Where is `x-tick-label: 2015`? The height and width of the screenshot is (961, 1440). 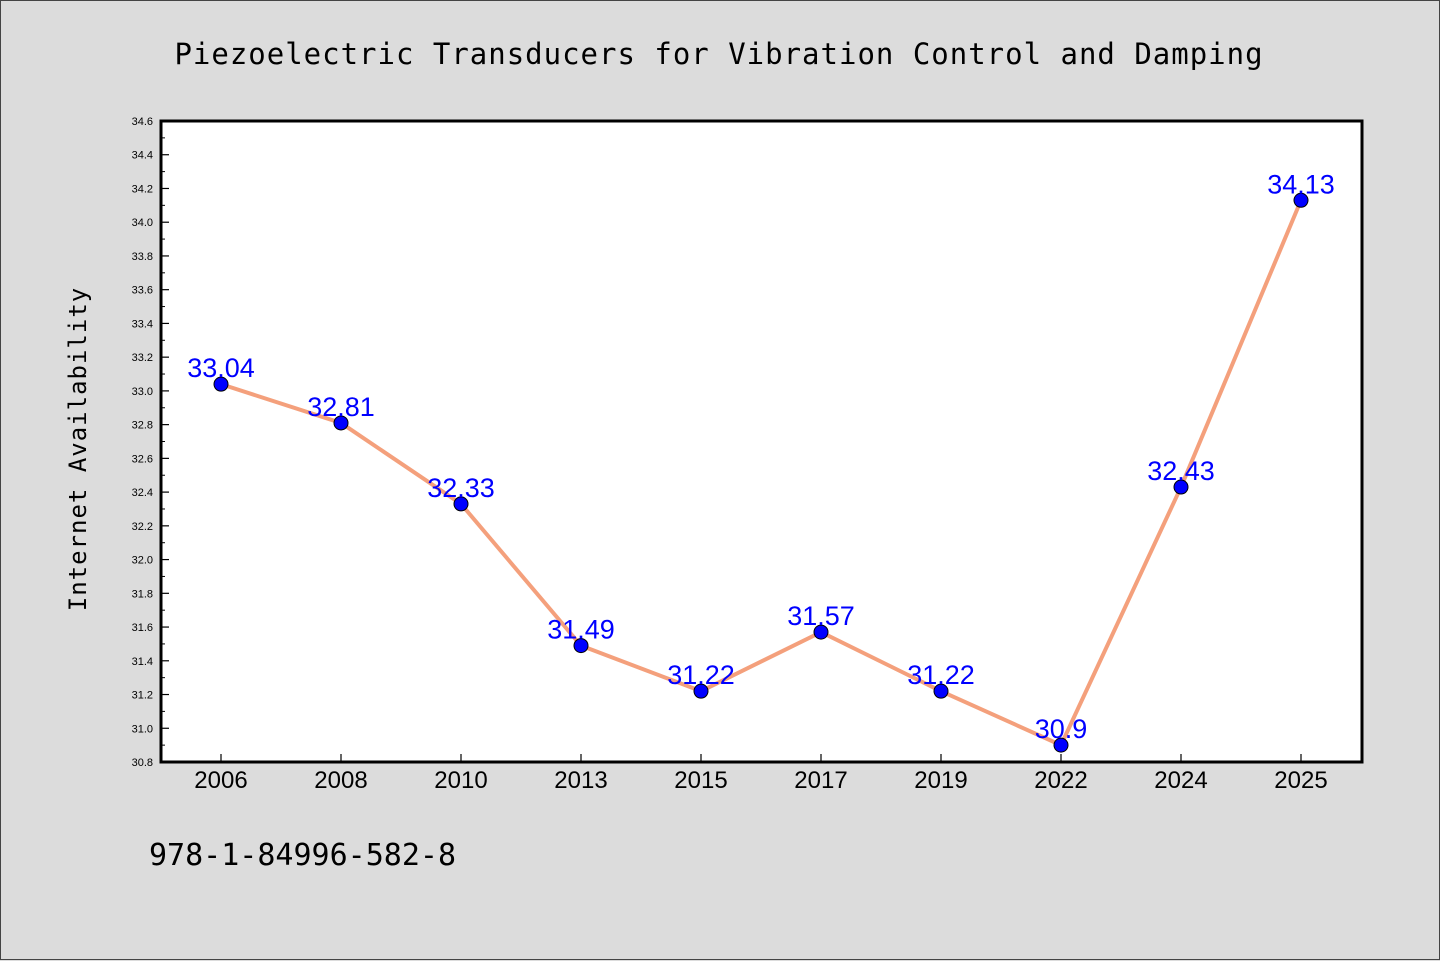 x-tick-label: 2015 is located at coordinates (700, 780).